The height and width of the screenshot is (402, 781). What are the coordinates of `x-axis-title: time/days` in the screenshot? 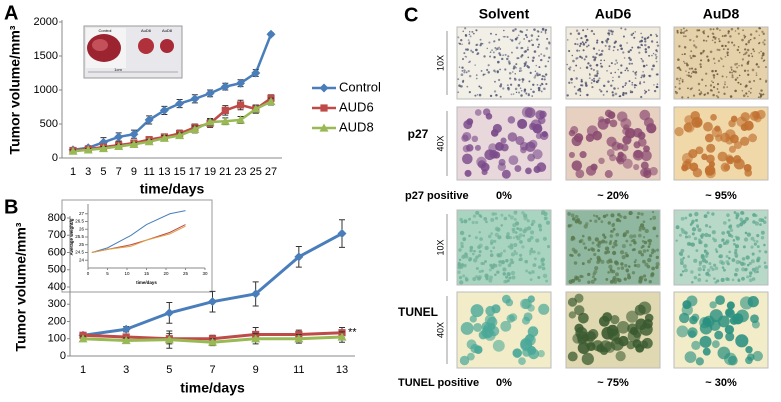 It's located at (172, 189).